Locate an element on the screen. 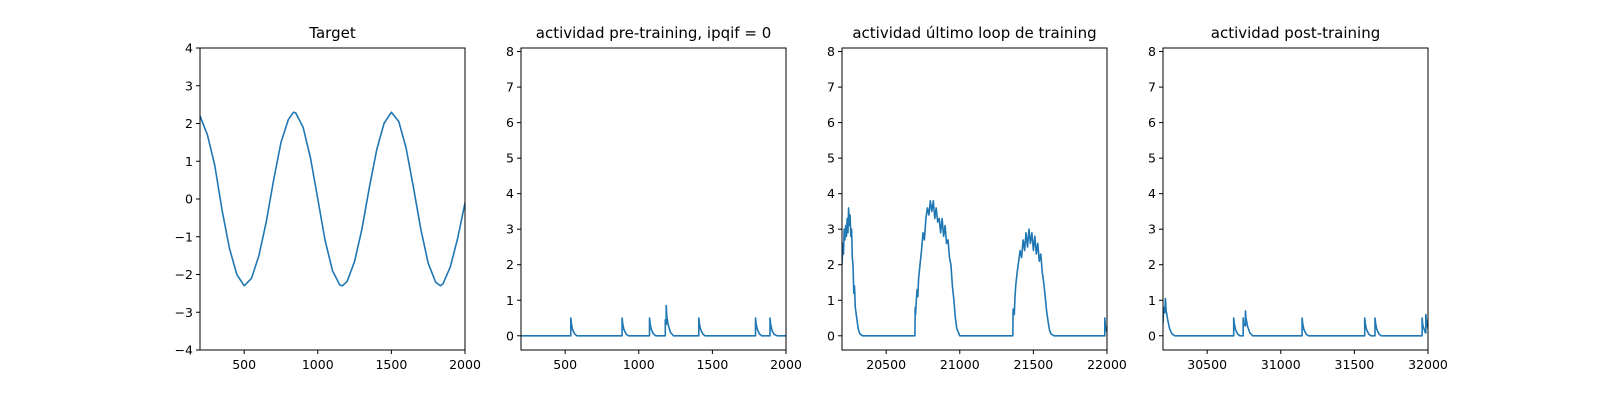  series-line-target is located at coordinates (332, 199).